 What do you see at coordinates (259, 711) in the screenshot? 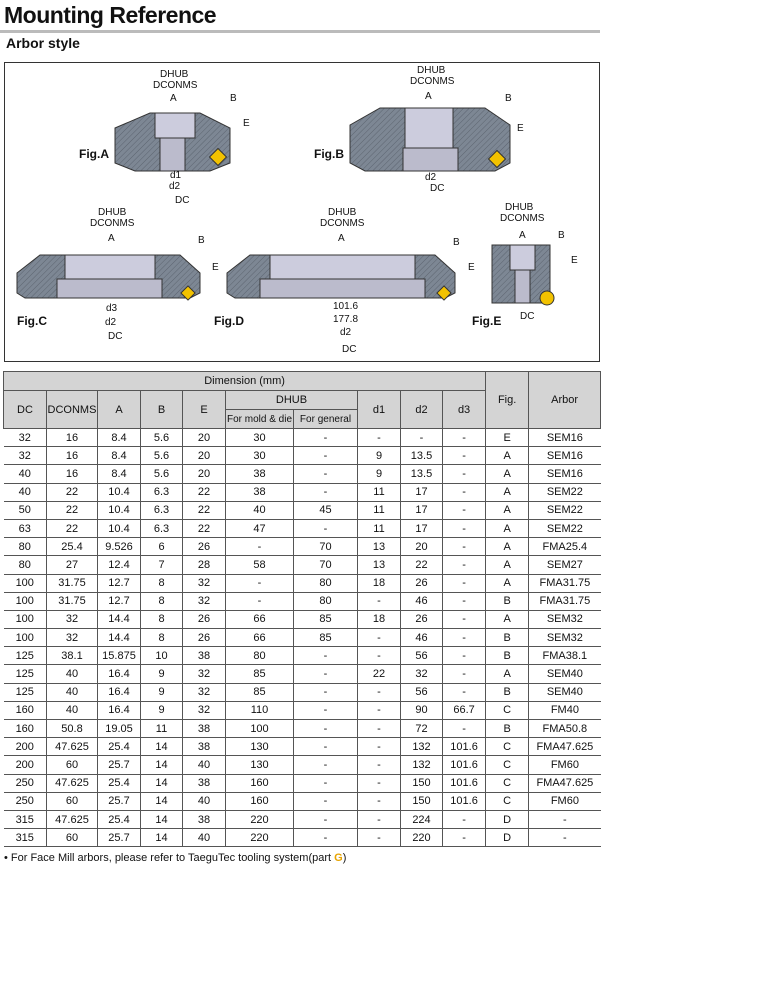
I see `table-cell: 110` at bounding box center [259, 711].